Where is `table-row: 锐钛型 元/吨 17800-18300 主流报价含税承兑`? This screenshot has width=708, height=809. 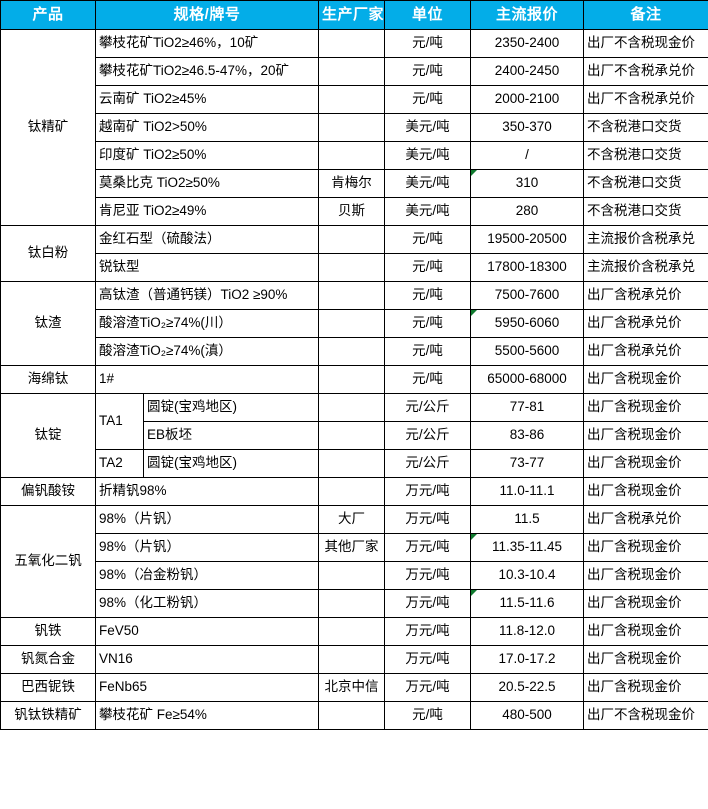
table-row: 锐钛型 元/吨 17800-18300 主流报价含税承兑 is located at coordinates (354, 267).